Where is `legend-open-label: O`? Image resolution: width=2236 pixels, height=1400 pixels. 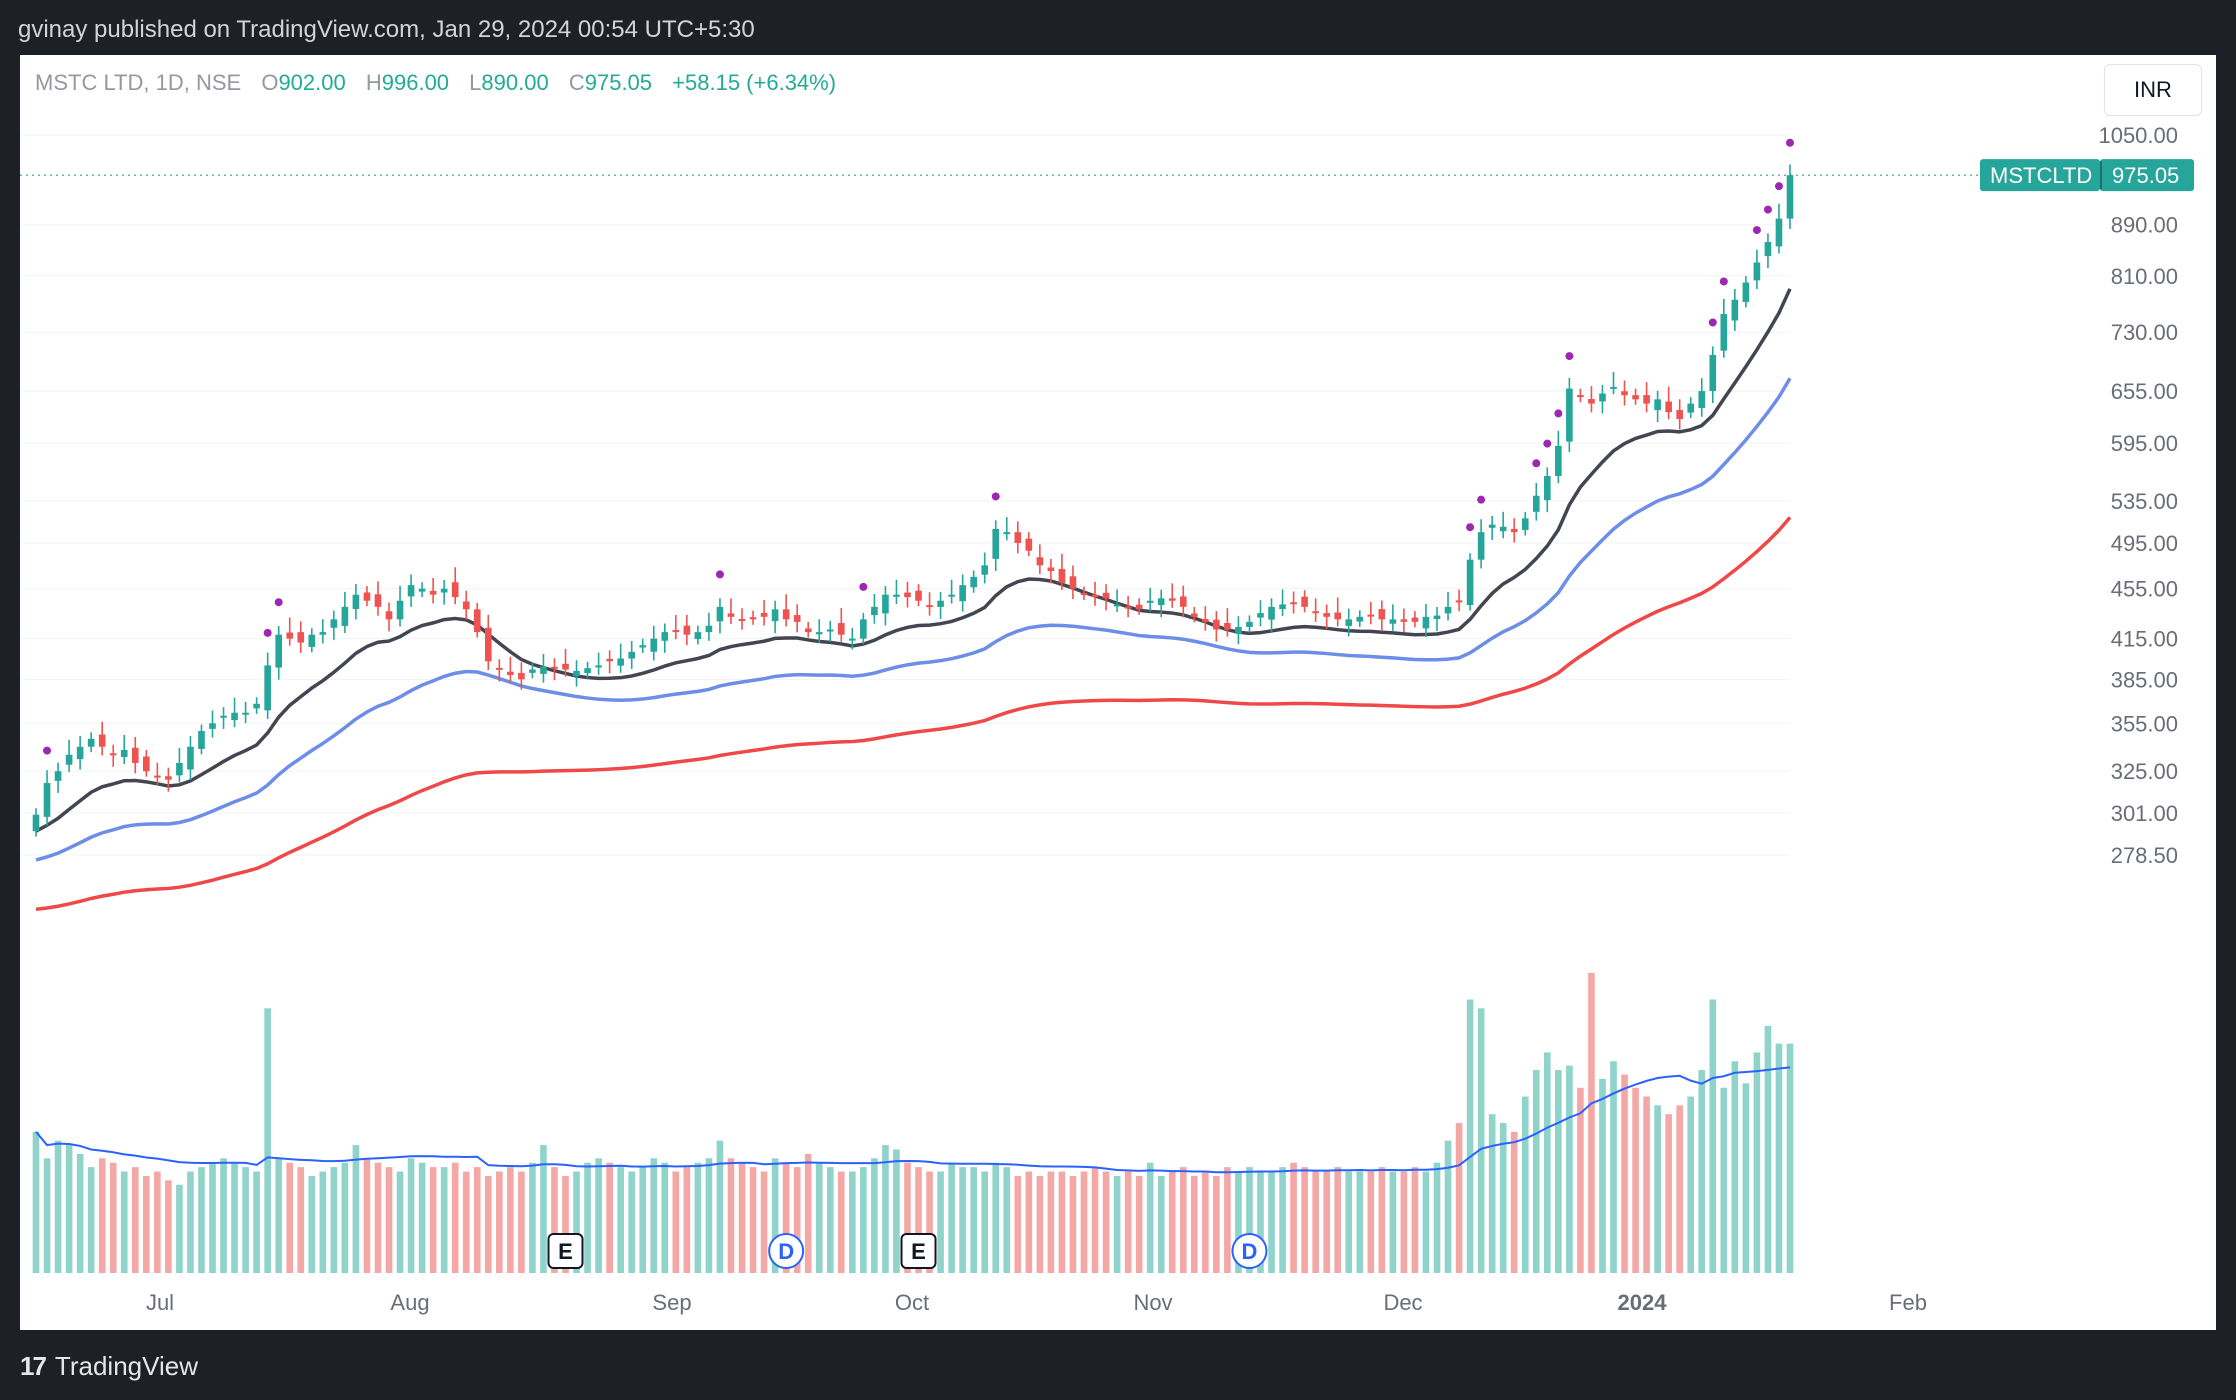
legend-open-label: O is located at coordinates (270, 82).